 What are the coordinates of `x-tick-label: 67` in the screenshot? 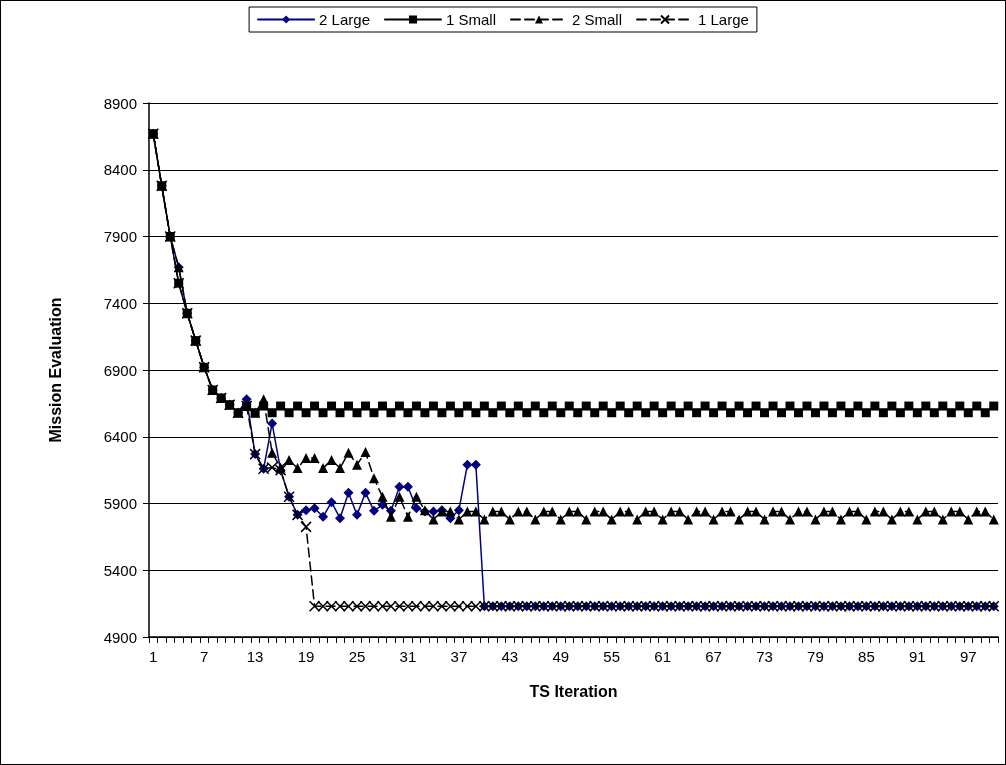 It's located at (713, 656).